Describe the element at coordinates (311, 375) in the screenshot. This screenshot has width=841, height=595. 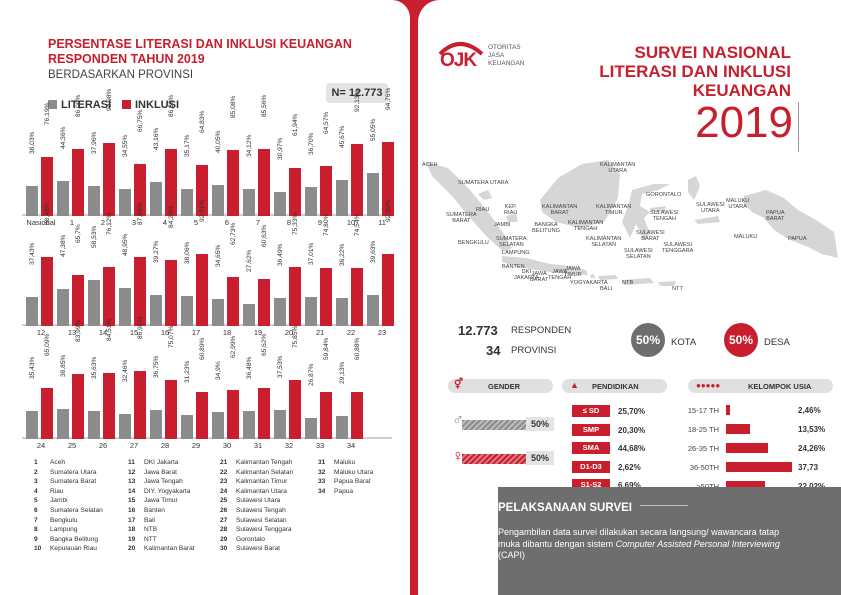
I see `value-label-literasi: 26,87%` at that location.